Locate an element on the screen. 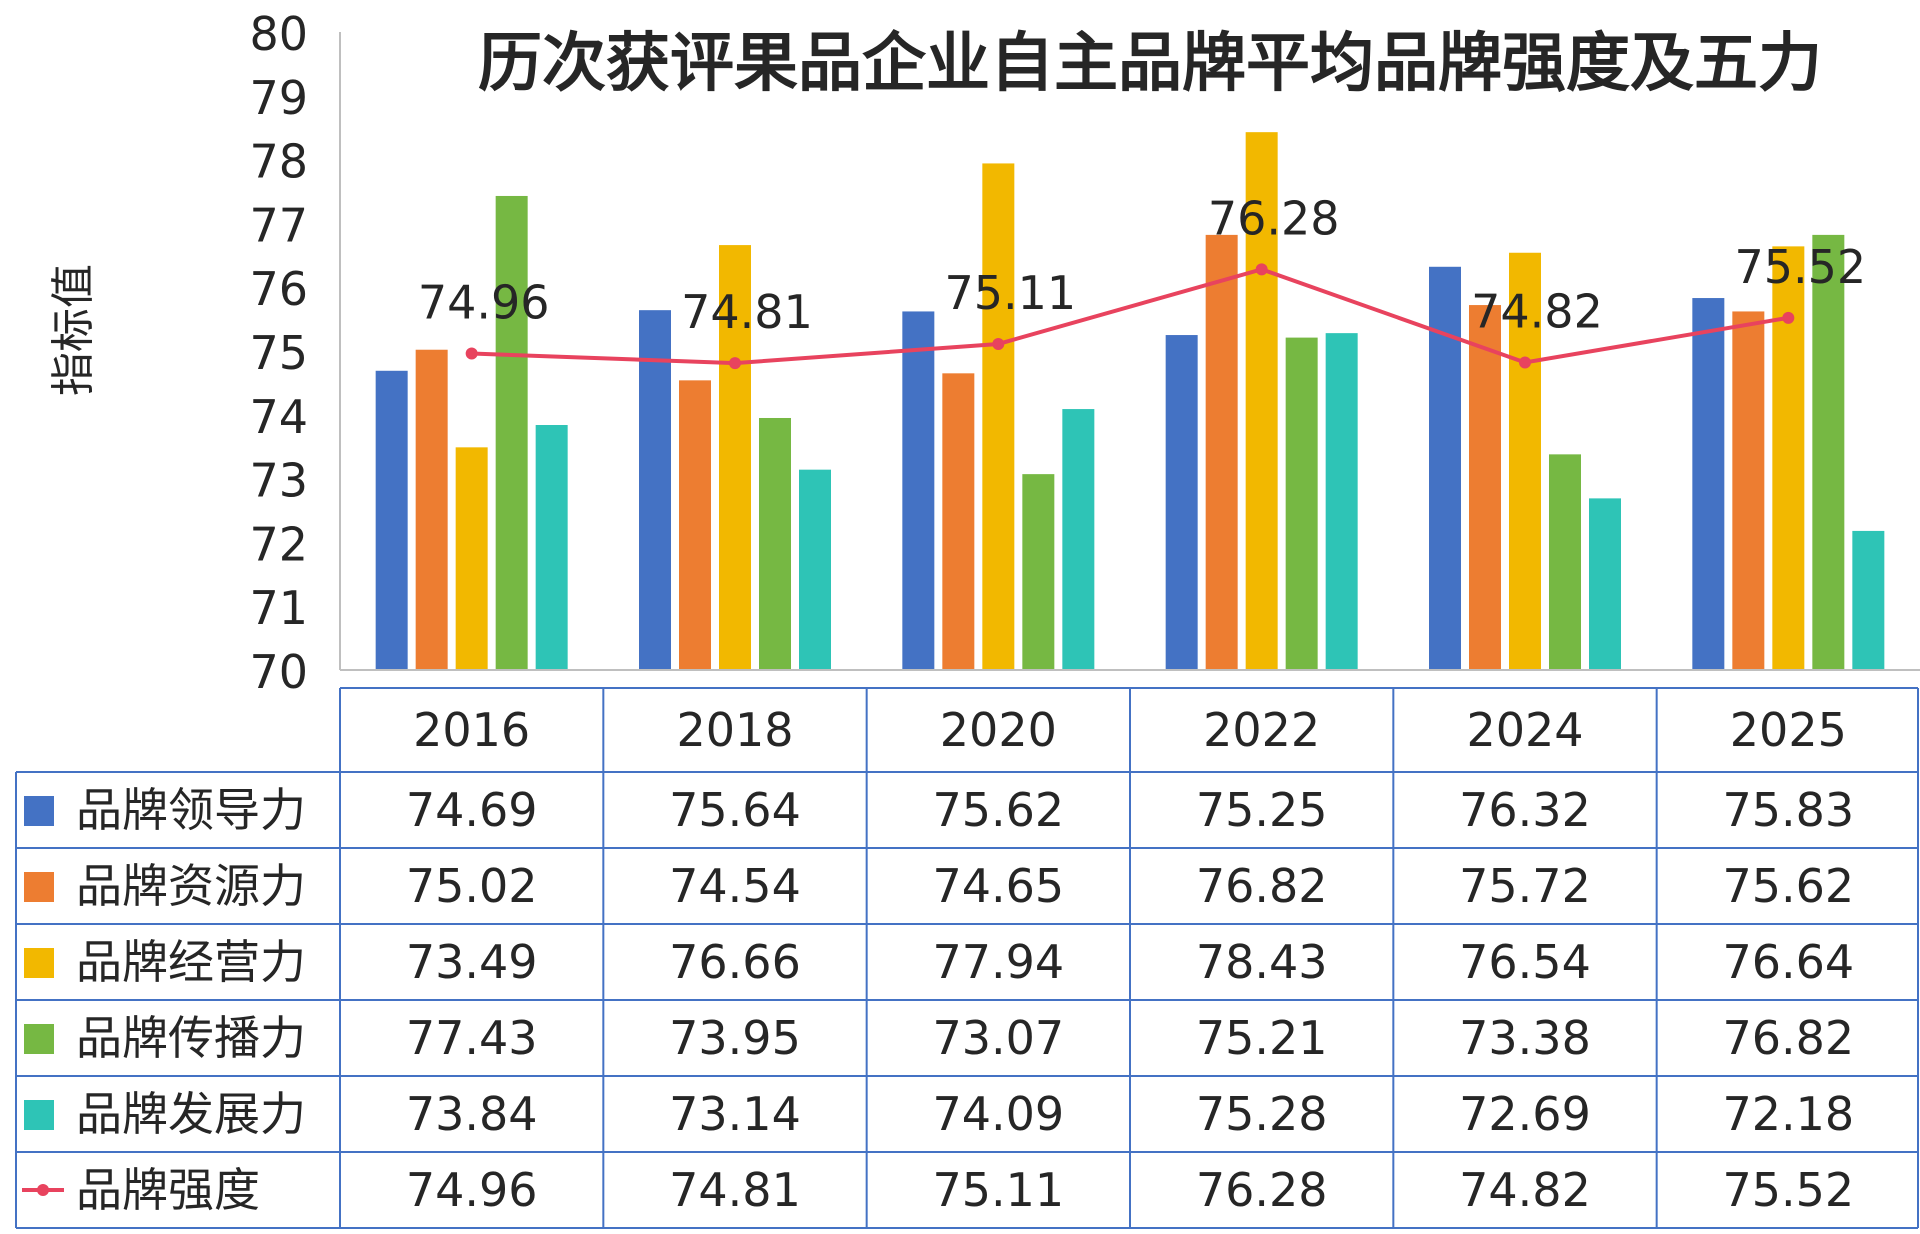 The height and width of the screenshot is (1234, 1920). y-tick-label: 75 is located at coordinates (278, 353).